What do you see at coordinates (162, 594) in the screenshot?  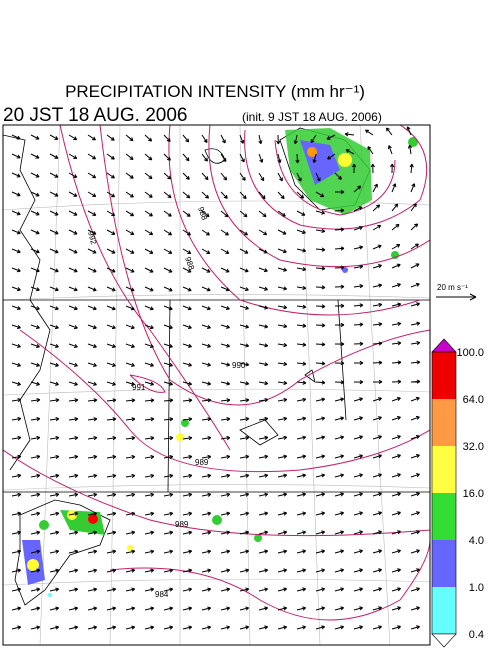 I see `contour-label: 984` at bounding box center [162, 594].